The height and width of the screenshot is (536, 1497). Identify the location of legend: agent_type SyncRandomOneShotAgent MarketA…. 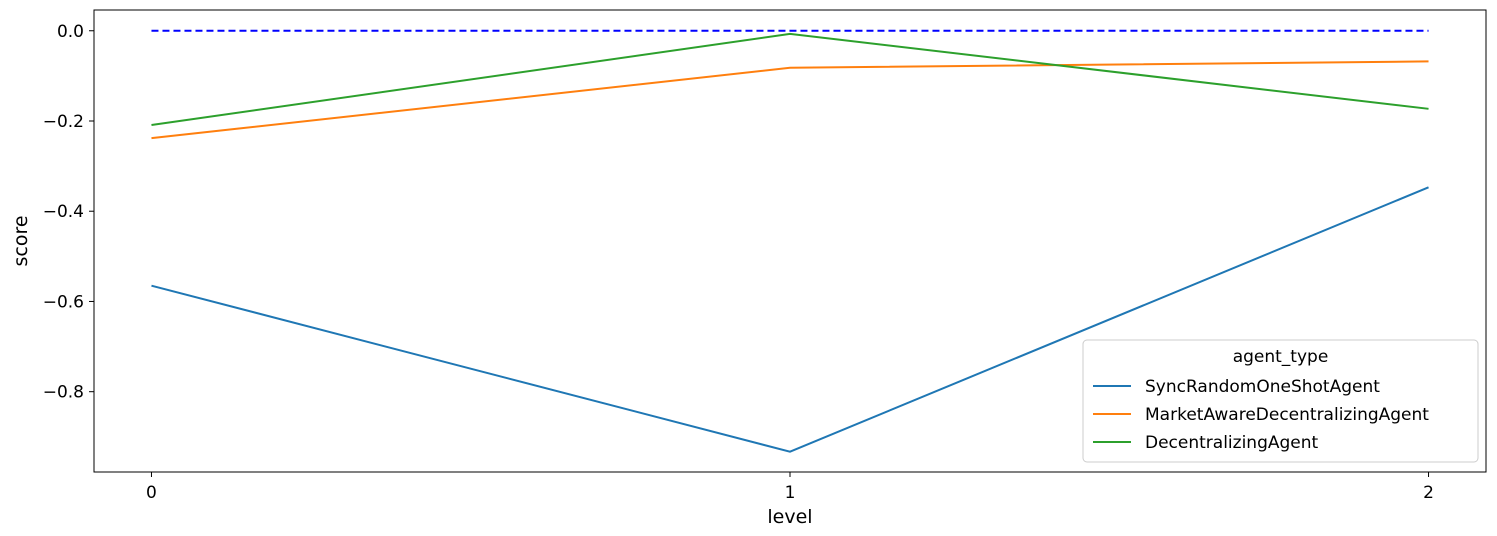
(1280, 401).